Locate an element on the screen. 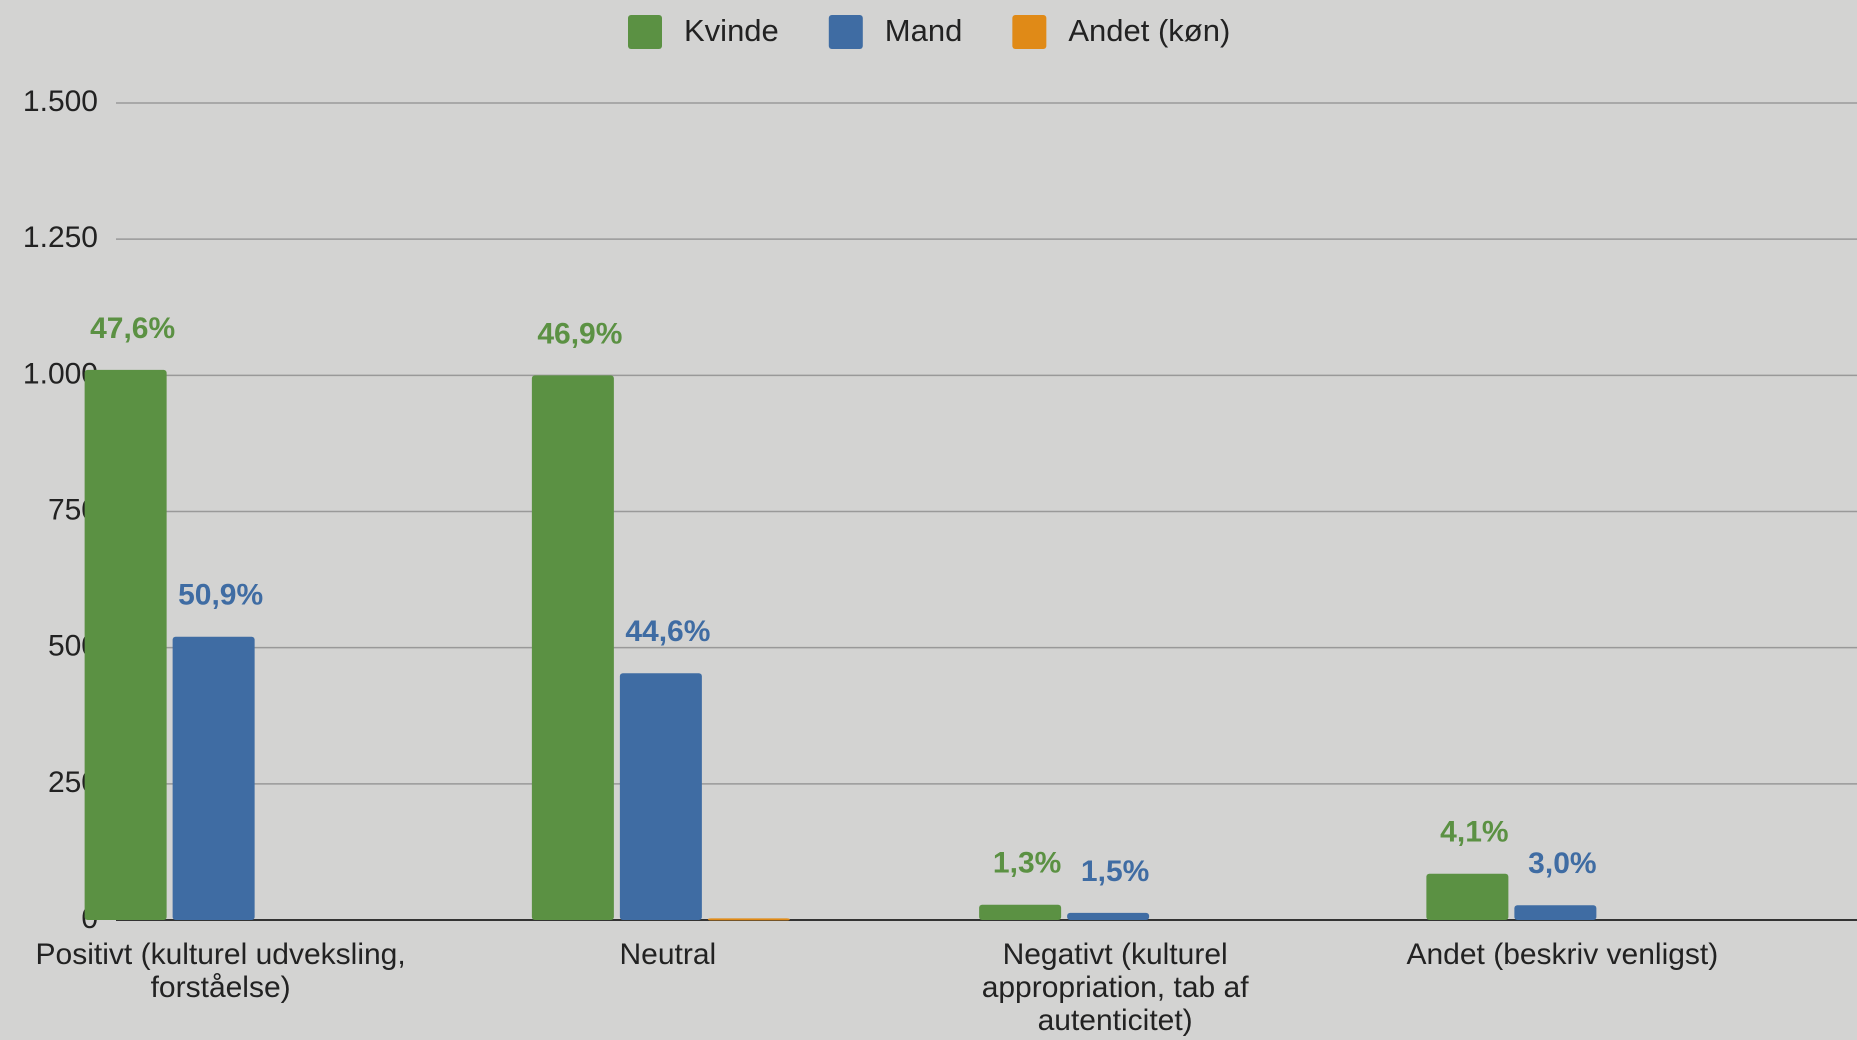 This screenshot has width=1857, height=1040. data-label: 1,3% is located at coordinates (1027, 863).